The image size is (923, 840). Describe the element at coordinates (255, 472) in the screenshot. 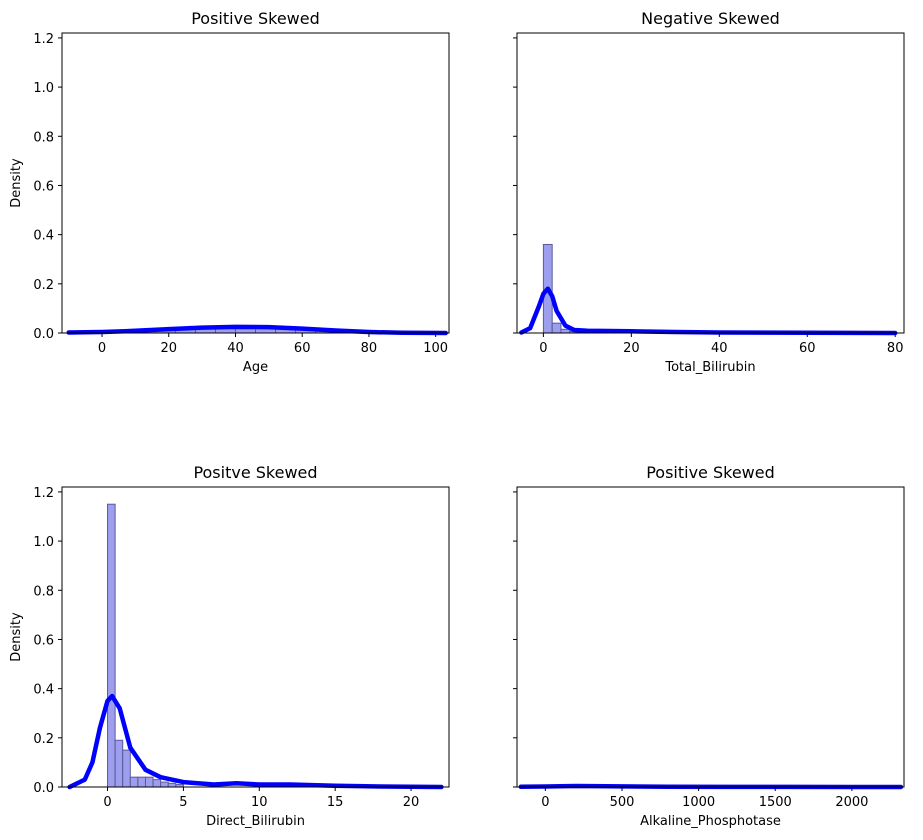

I see `chart-title: Positve Skewed` at that location.